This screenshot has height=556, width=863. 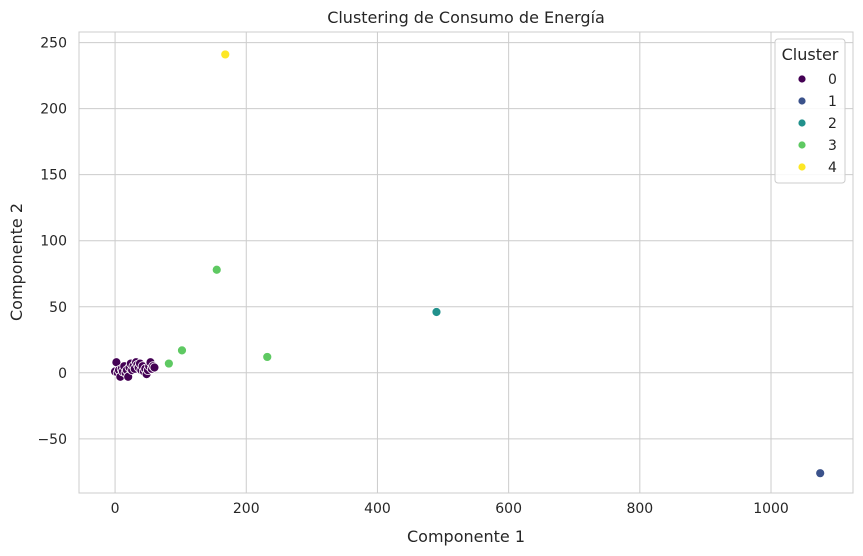 What do you see at coordinates (53, 44) in the screenshot?
I see `y-tick-label: 250` at bounding box center [53, 44].